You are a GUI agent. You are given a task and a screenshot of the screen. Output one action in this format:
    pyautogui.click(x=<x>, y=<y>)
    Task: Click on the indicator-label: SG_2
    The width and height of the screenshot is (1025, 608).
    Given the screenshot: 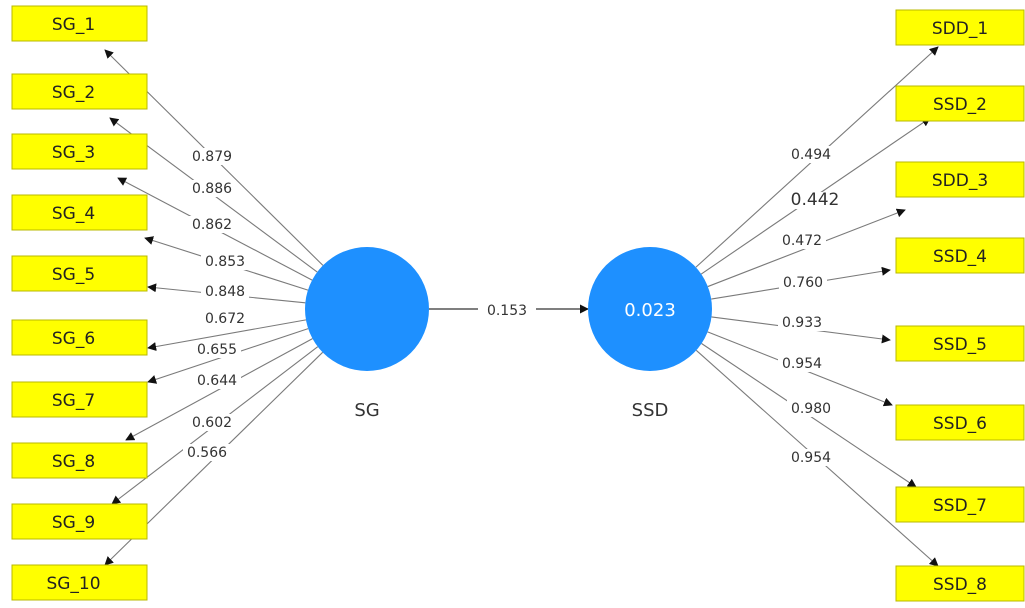 What is the action you would take?
    pyautogui.click(x=73, y=93)
    